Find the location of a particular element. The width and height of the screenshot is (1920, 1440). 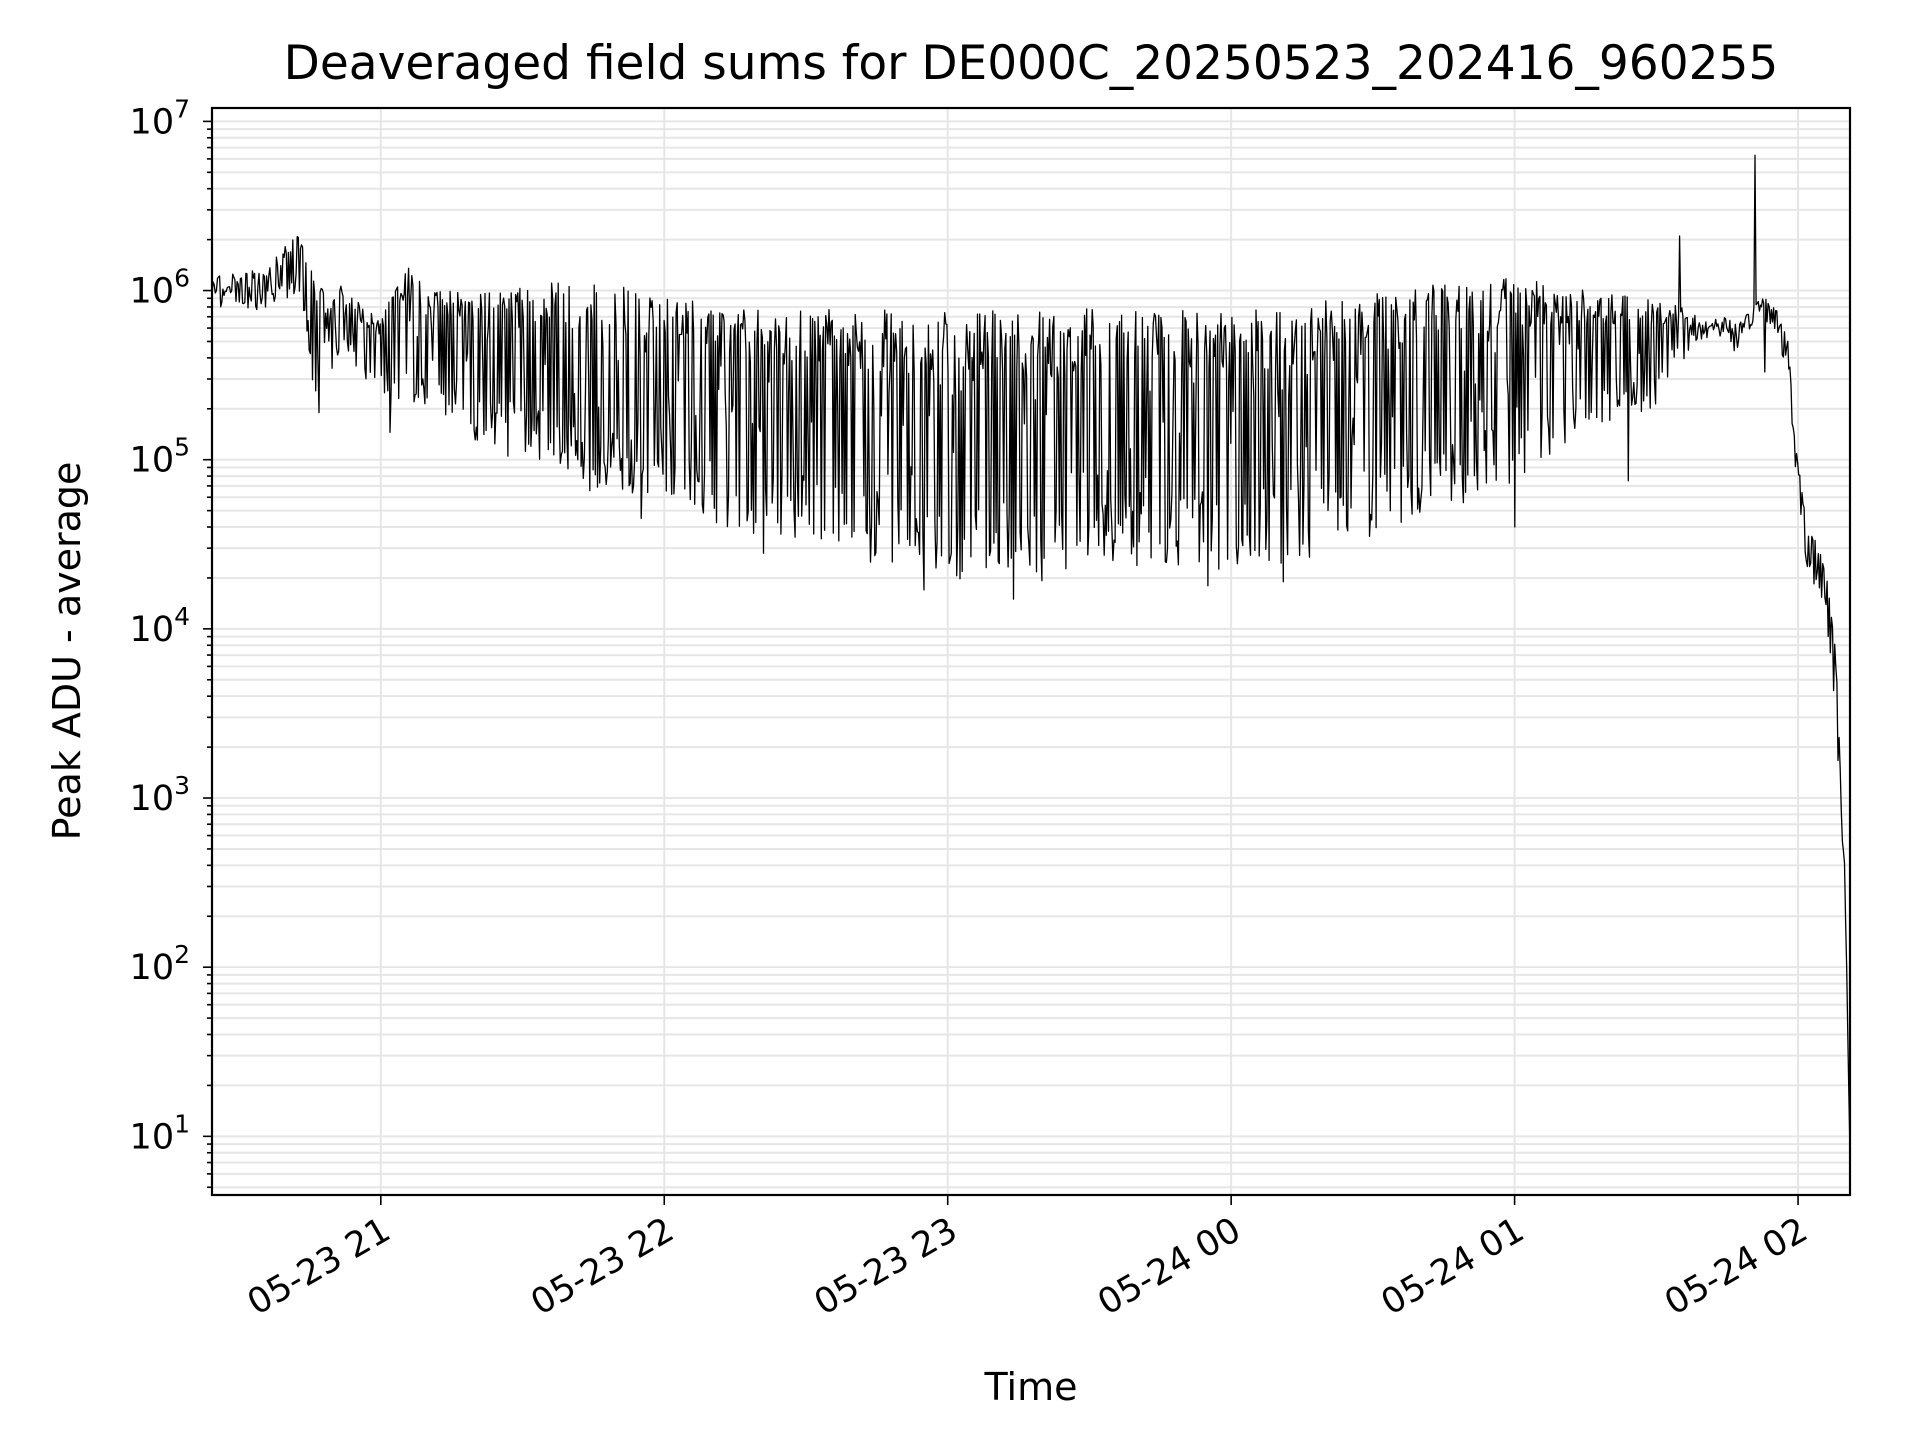

y-tick-label: 10³ is located at coordinates (160, 795).